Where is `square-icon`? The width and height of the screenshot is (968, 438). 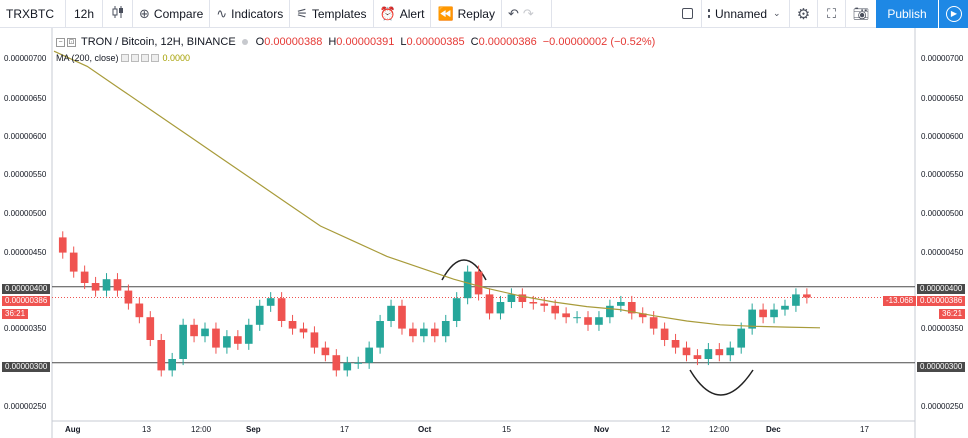
square-icon is located at coordinates (687, 13).